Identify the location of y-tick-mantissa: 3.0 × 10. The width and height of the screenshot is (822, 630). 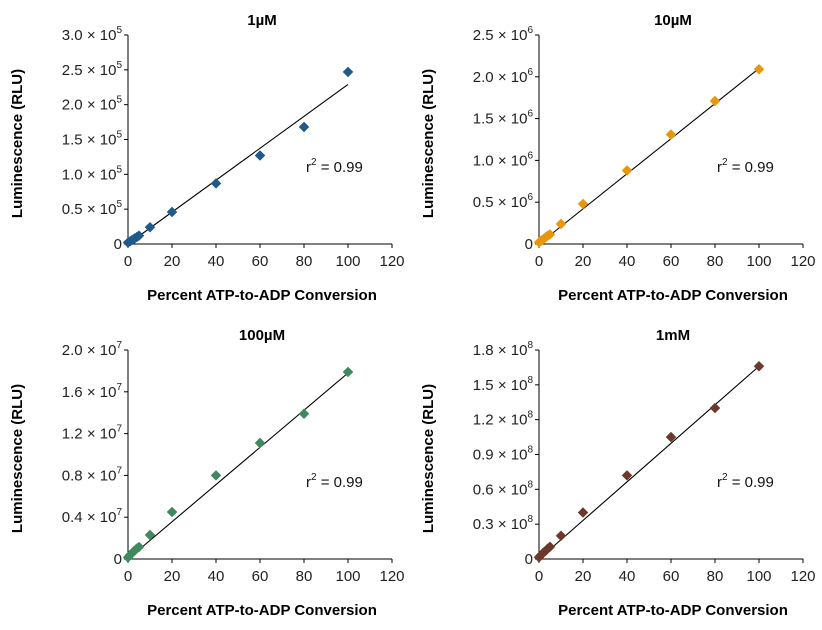
(89, 35).